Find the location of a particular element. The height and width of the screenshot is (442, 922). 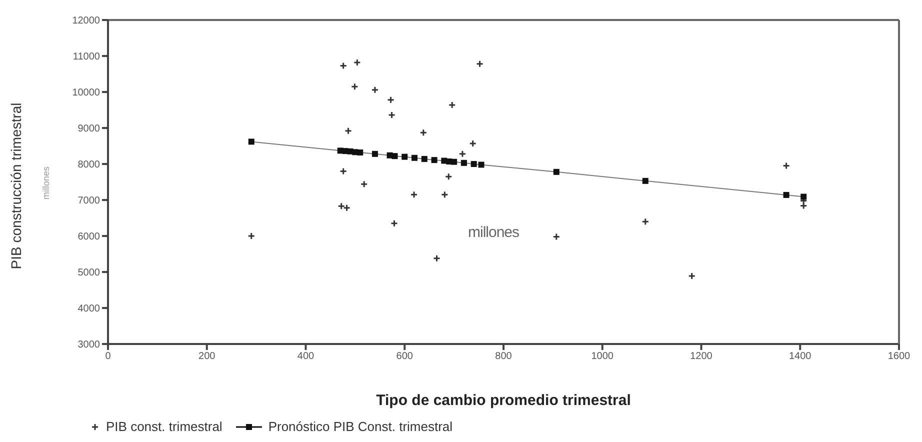

y-tick-label: 5000 is located at coordinates (89, 273).